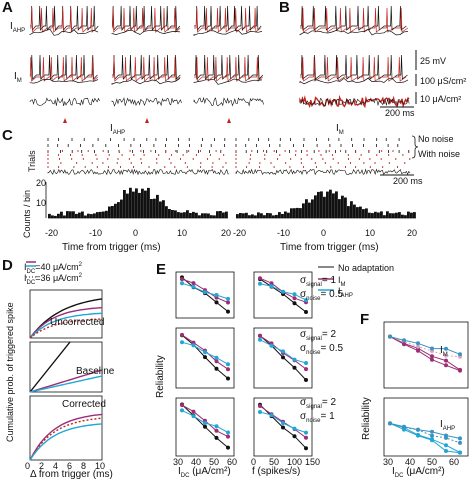  Describe the element at coordinates (441, 99) in the screenshot. I see `scale-current: 10 μA/cm²` at that location.